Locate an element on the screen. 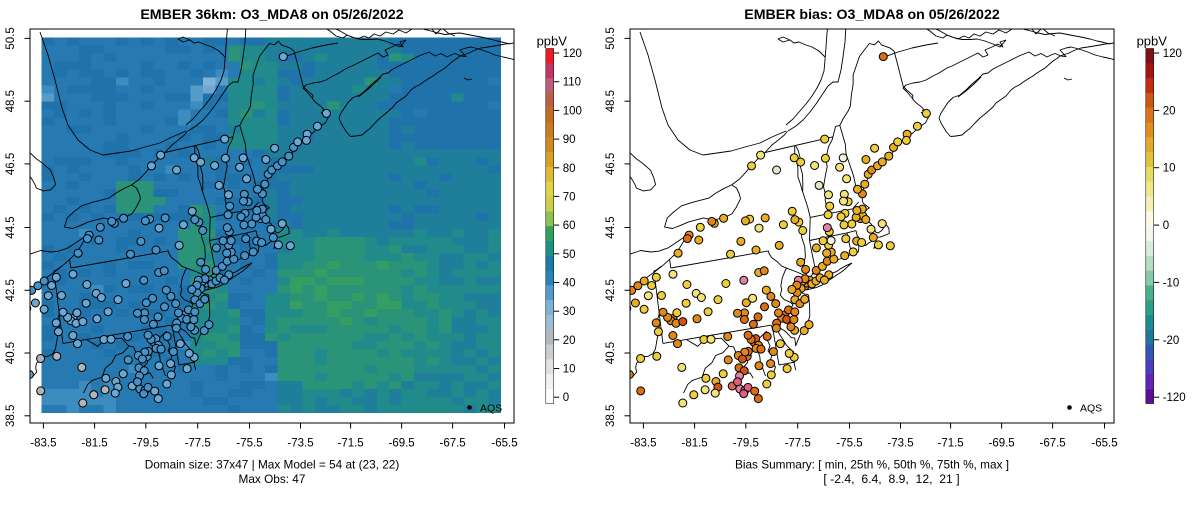  svg-text: 70 is located at coordinates (569, 197).